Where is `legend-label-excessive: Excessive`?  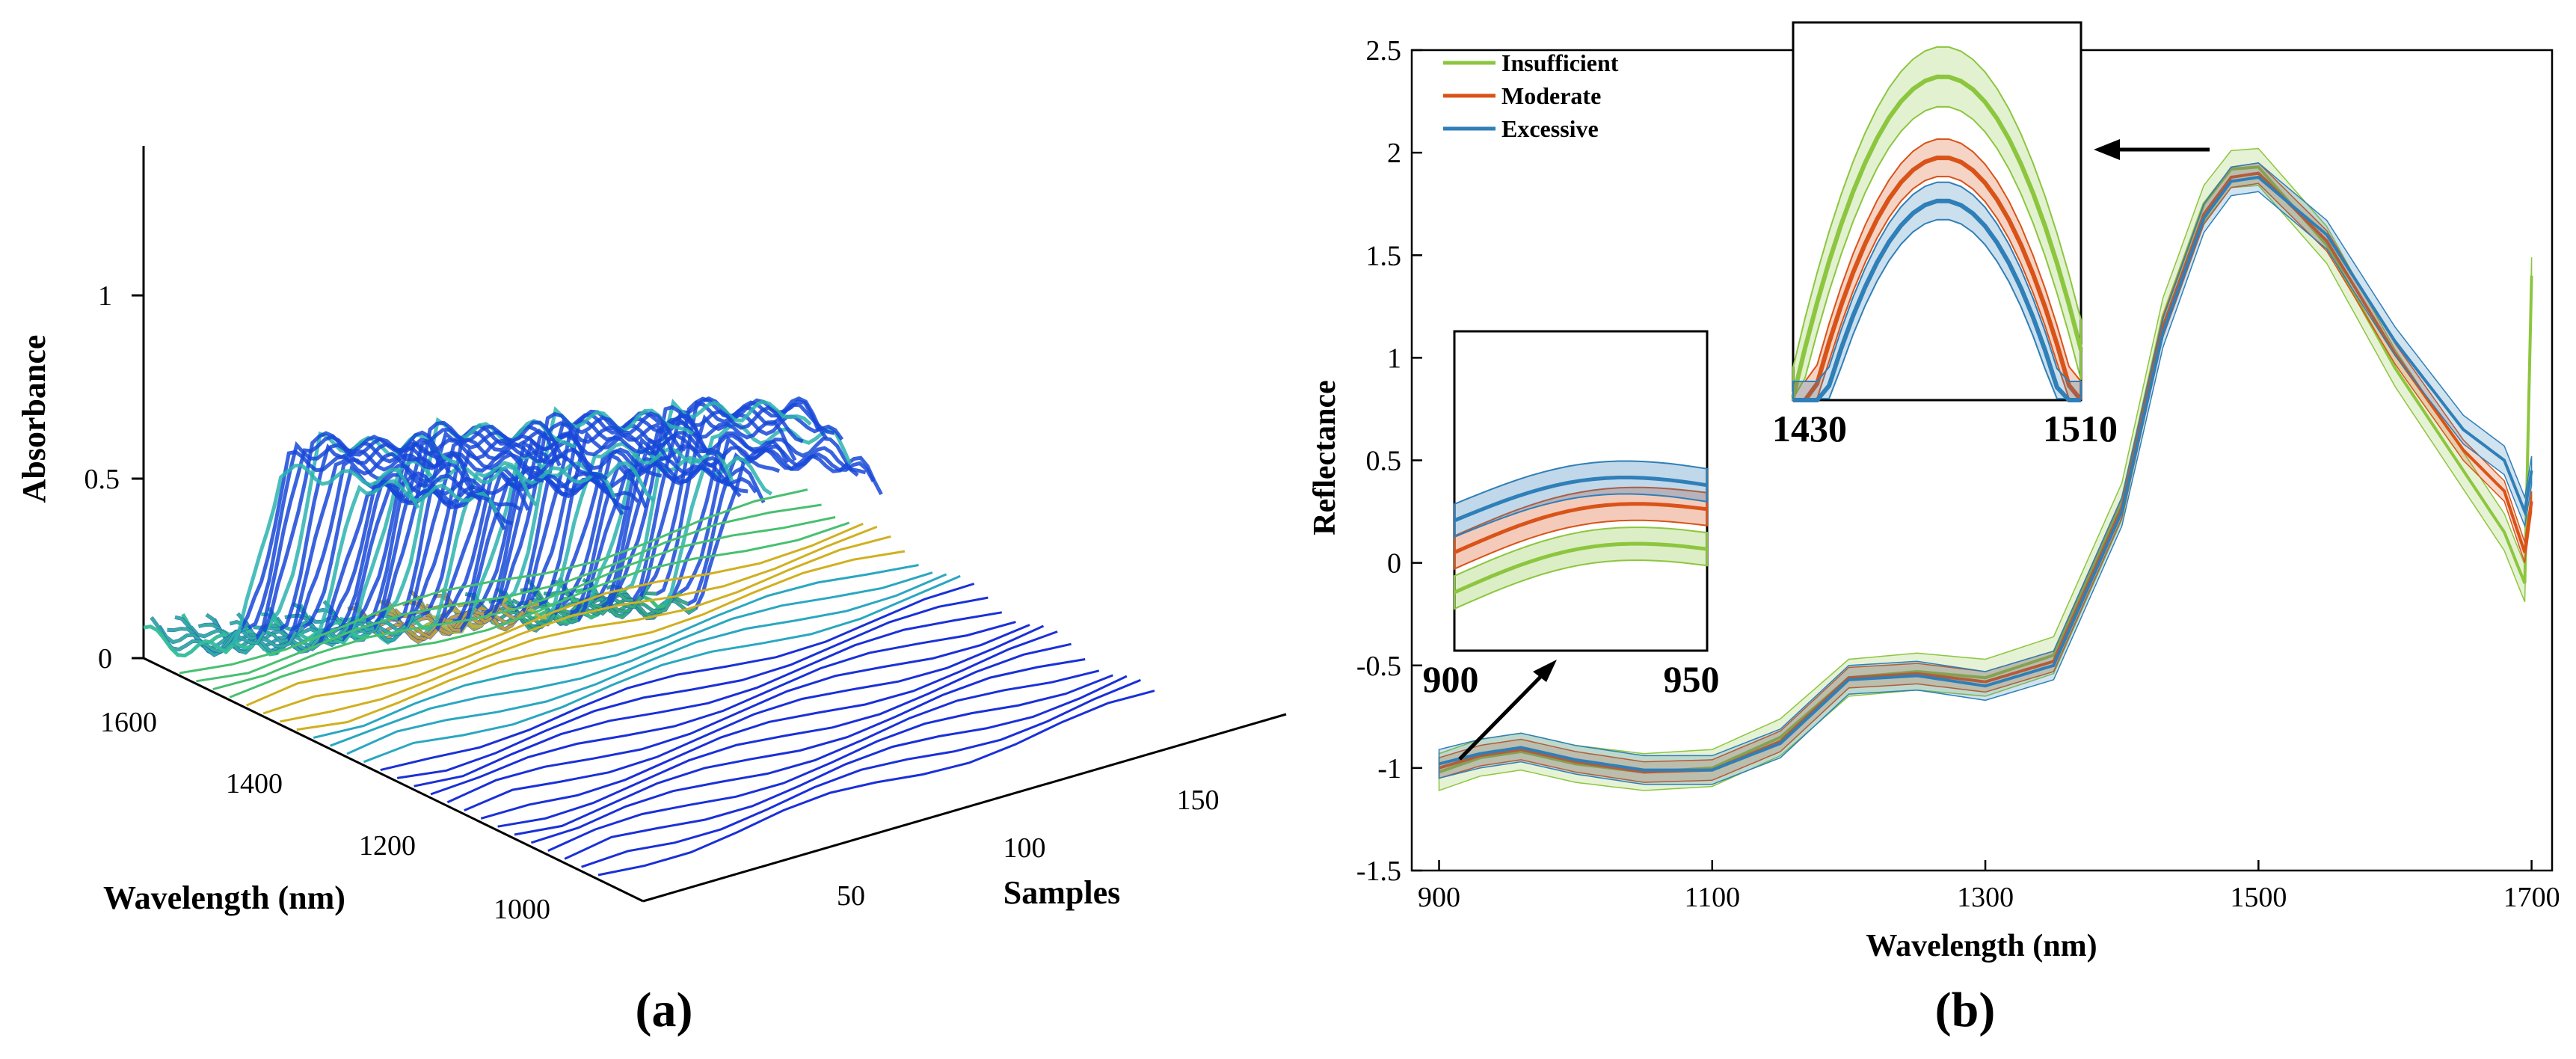
legend-label-excessive: Excessive is located at coordinates (1550, 129).